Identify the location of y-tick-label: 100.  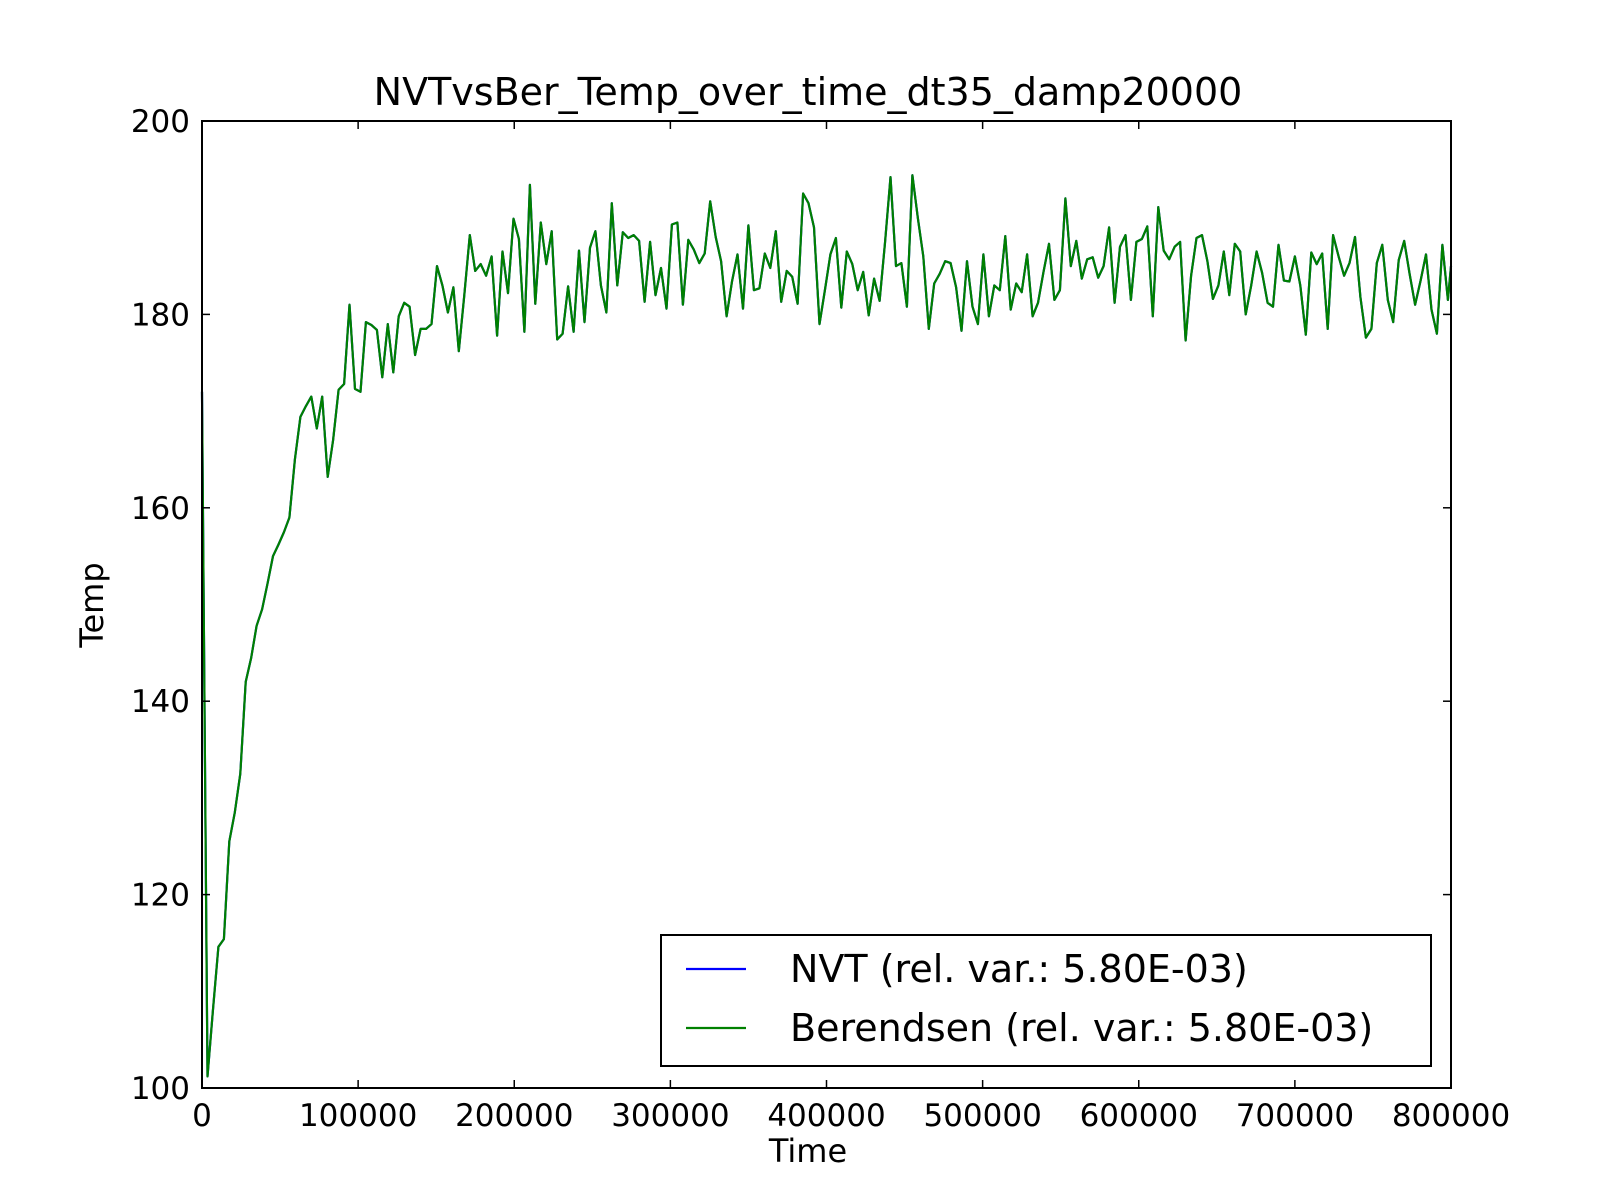
(160, 1089).